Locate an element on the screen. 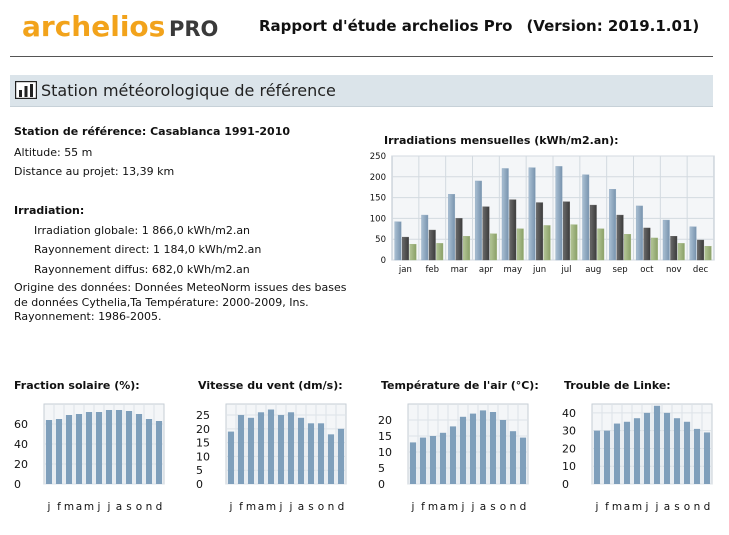 Image resolution: width=729 pixels, height=535 pixels. y-tick-label: 20 is located at coordinates (385, 420).